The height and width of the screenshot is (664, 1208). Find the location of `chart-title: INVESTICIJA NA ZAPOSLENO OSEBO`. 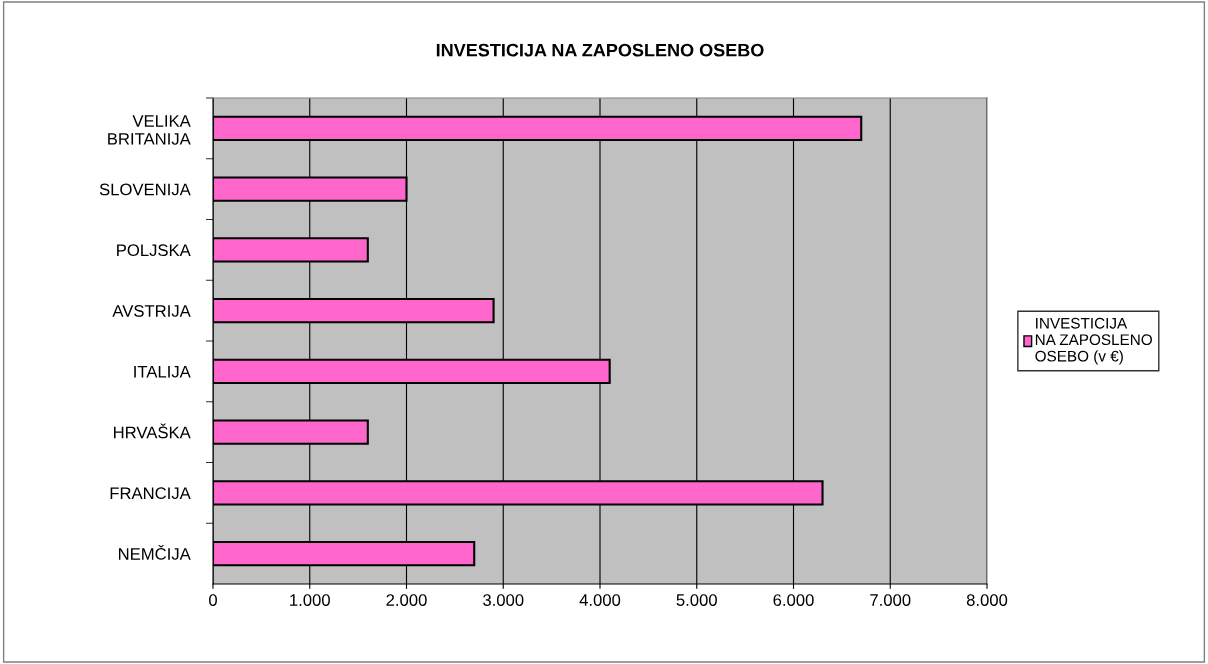

chart-title: INVESTICIJA NA ZAPOSLENO OSEBO is located at coordinates (600, 50).